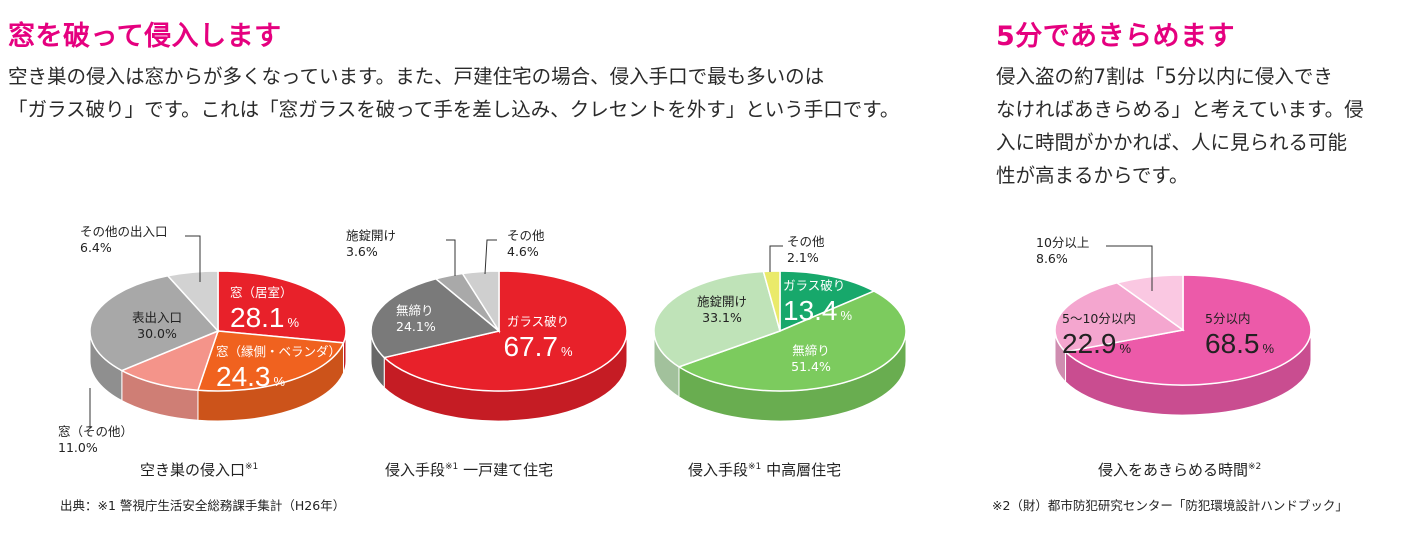 The height and width of the screenshot is (544, 1416). I want to click on pie-3-label-1: ガラス破り, so click(814, 285).